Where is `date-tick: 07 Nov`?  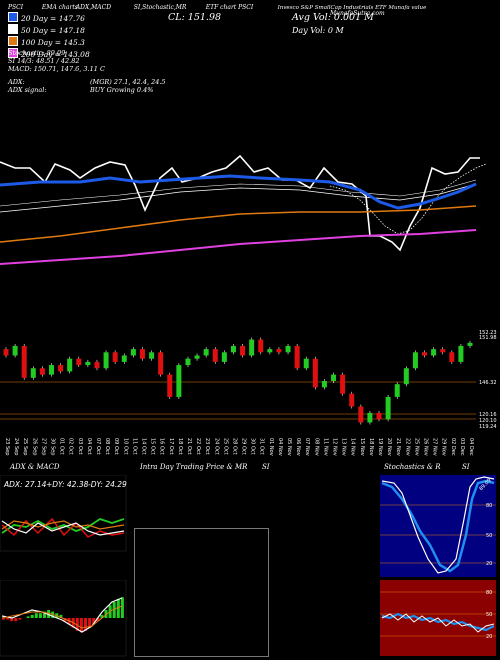 date-tick: 07 Nov is located at coordinates (307, 447).